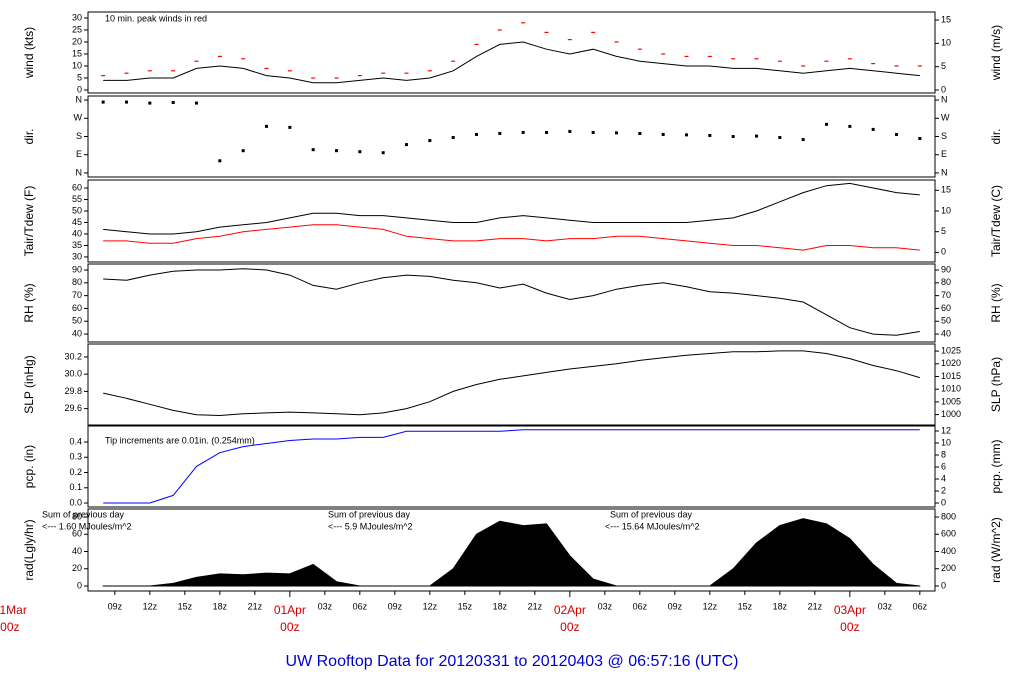 This screenshot has height=700, width=1024. I want to click on y-tick-label: 5, so click(79, 77).